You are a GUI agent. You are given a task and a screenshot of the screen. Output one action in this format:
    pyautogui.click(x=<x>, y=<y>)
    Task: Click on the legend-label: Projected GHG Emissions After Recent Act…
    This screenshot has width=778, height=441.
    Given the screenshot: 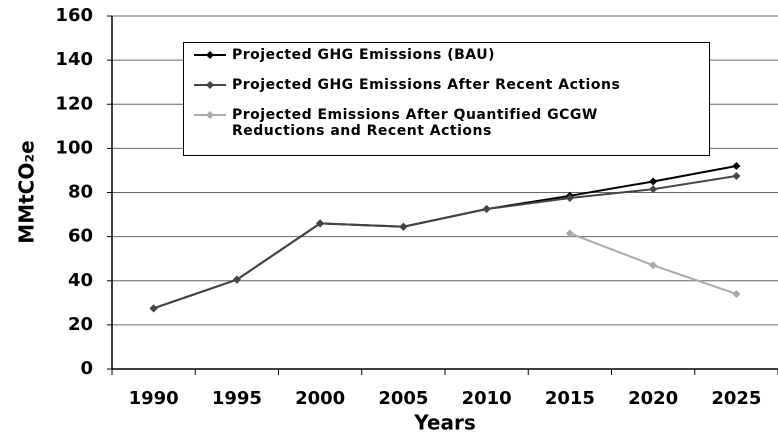 What is the action you would take?
    pyautogui.click(x=426, y=85)
    